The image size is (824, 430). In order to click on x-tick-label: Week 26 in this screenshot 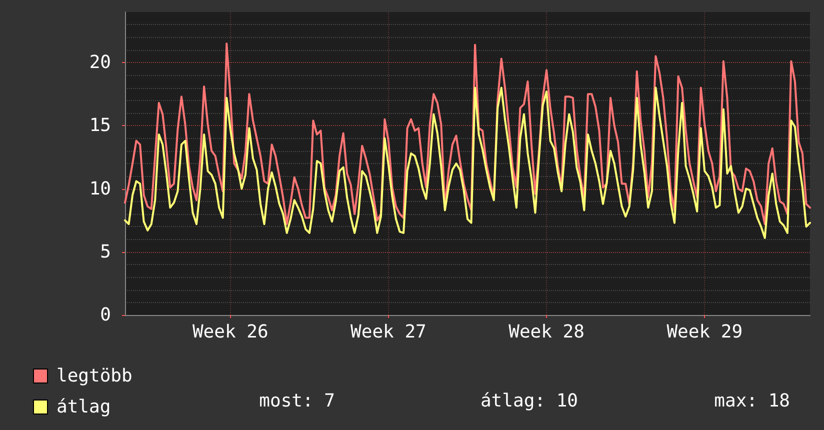, I will do `click(230, 332)`.